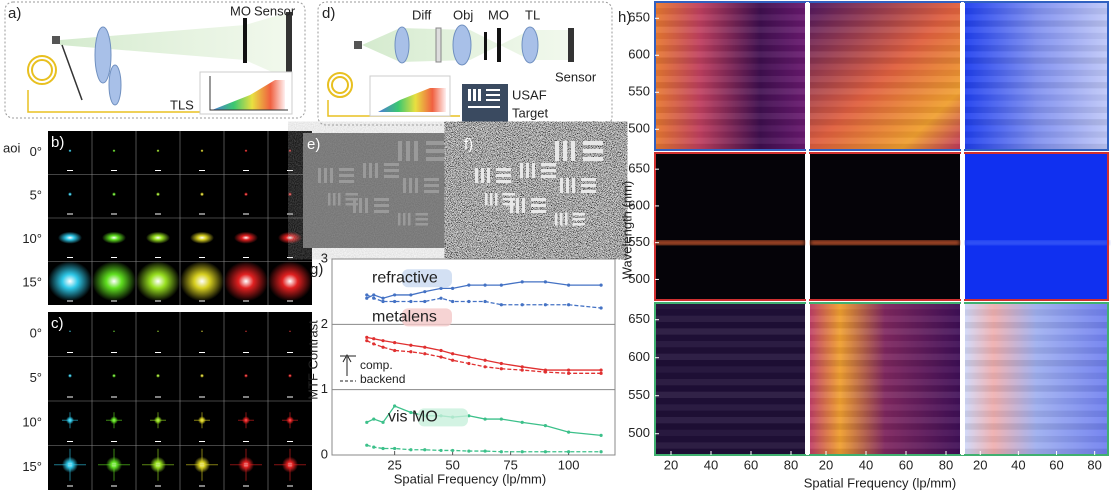  Describe the element at coordinates (452, 464) in the screenshot. I see `x-tick-label: 50` at that location.